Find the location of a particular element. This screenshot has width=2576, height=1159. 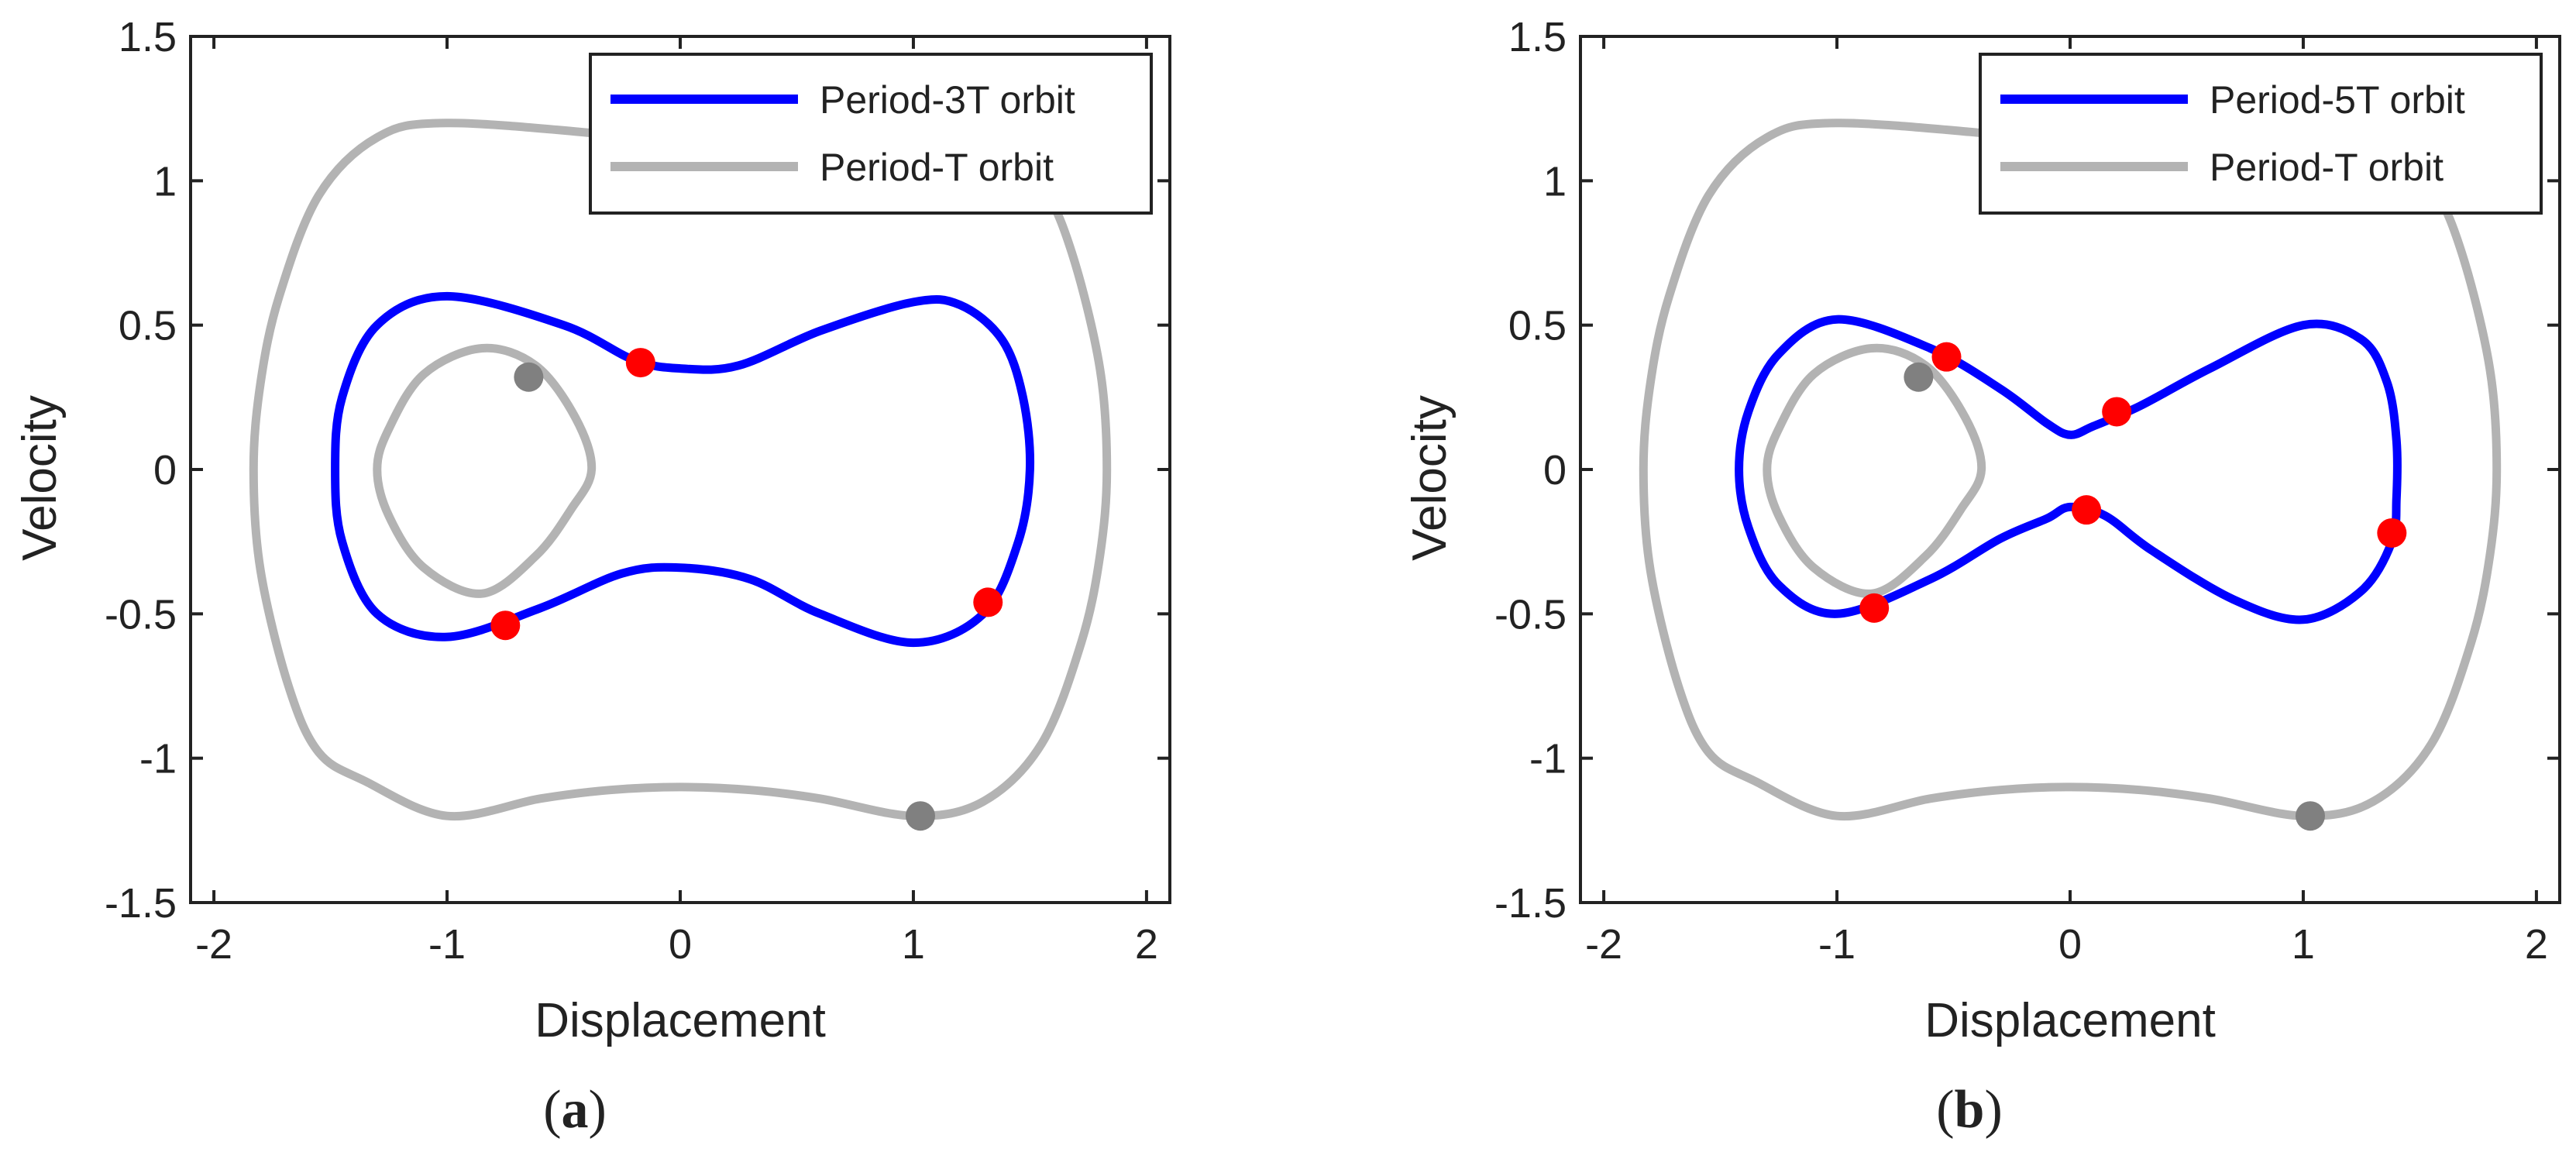

panel-caption-a: (a) is located at coordinates (575, 1110).